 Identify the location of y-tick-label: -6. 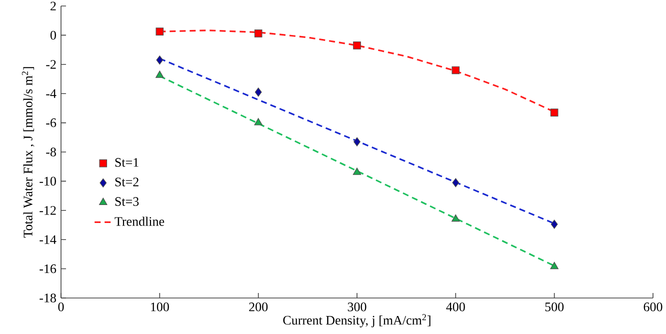
(51, 123).